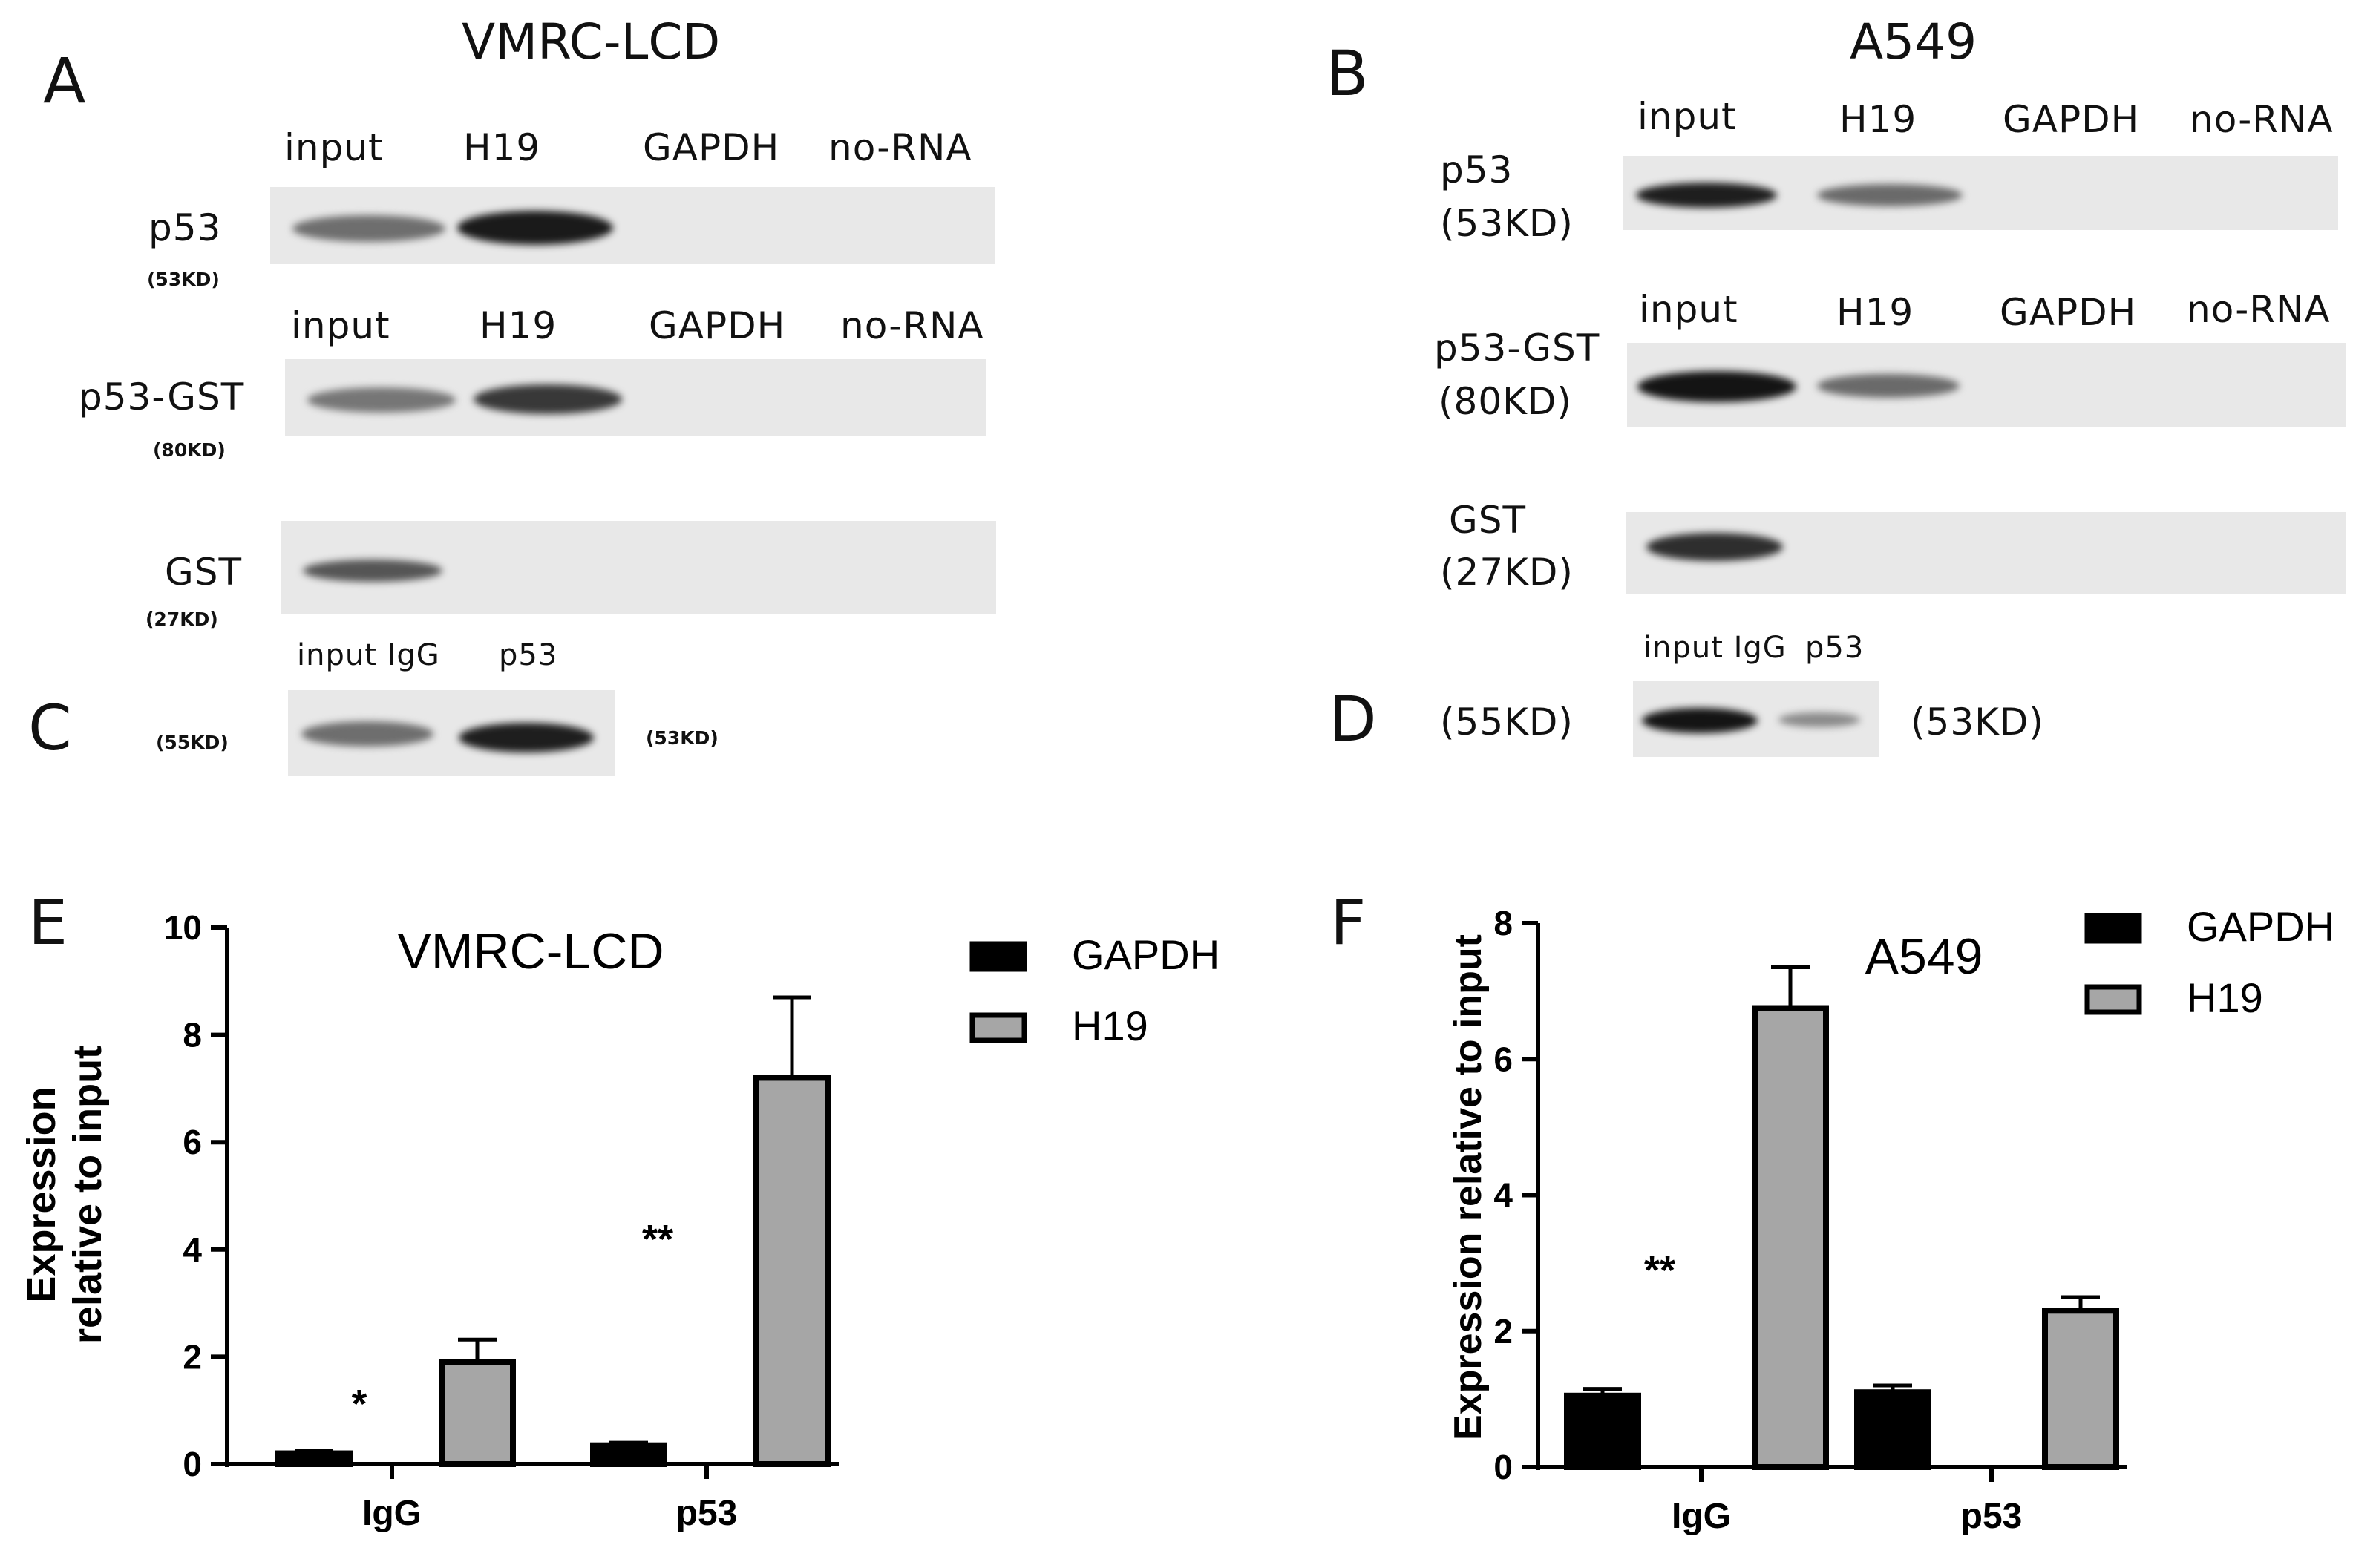 The width and height of the screenshot is (2376, 1568). What do you see at coordinates (1715, 648) in the screenshot?
I see `lane-label: input IgG` at bounding box center [1715, 648].